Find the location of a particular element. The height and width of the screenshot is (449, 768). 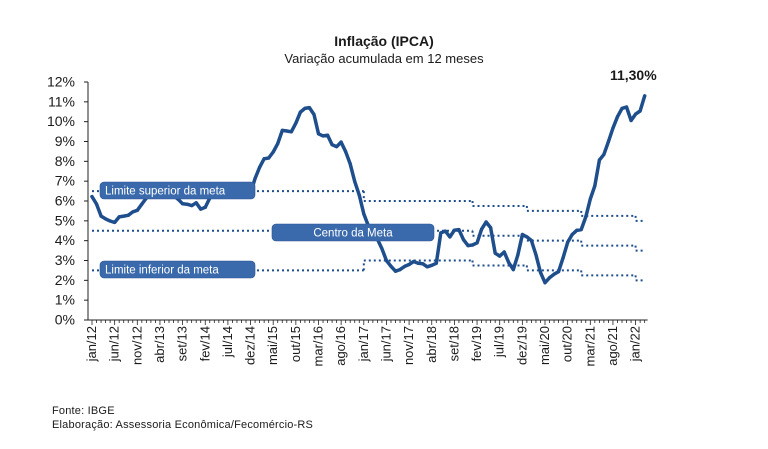

y-tick-label: 2% is located at coordinates (65, 280).